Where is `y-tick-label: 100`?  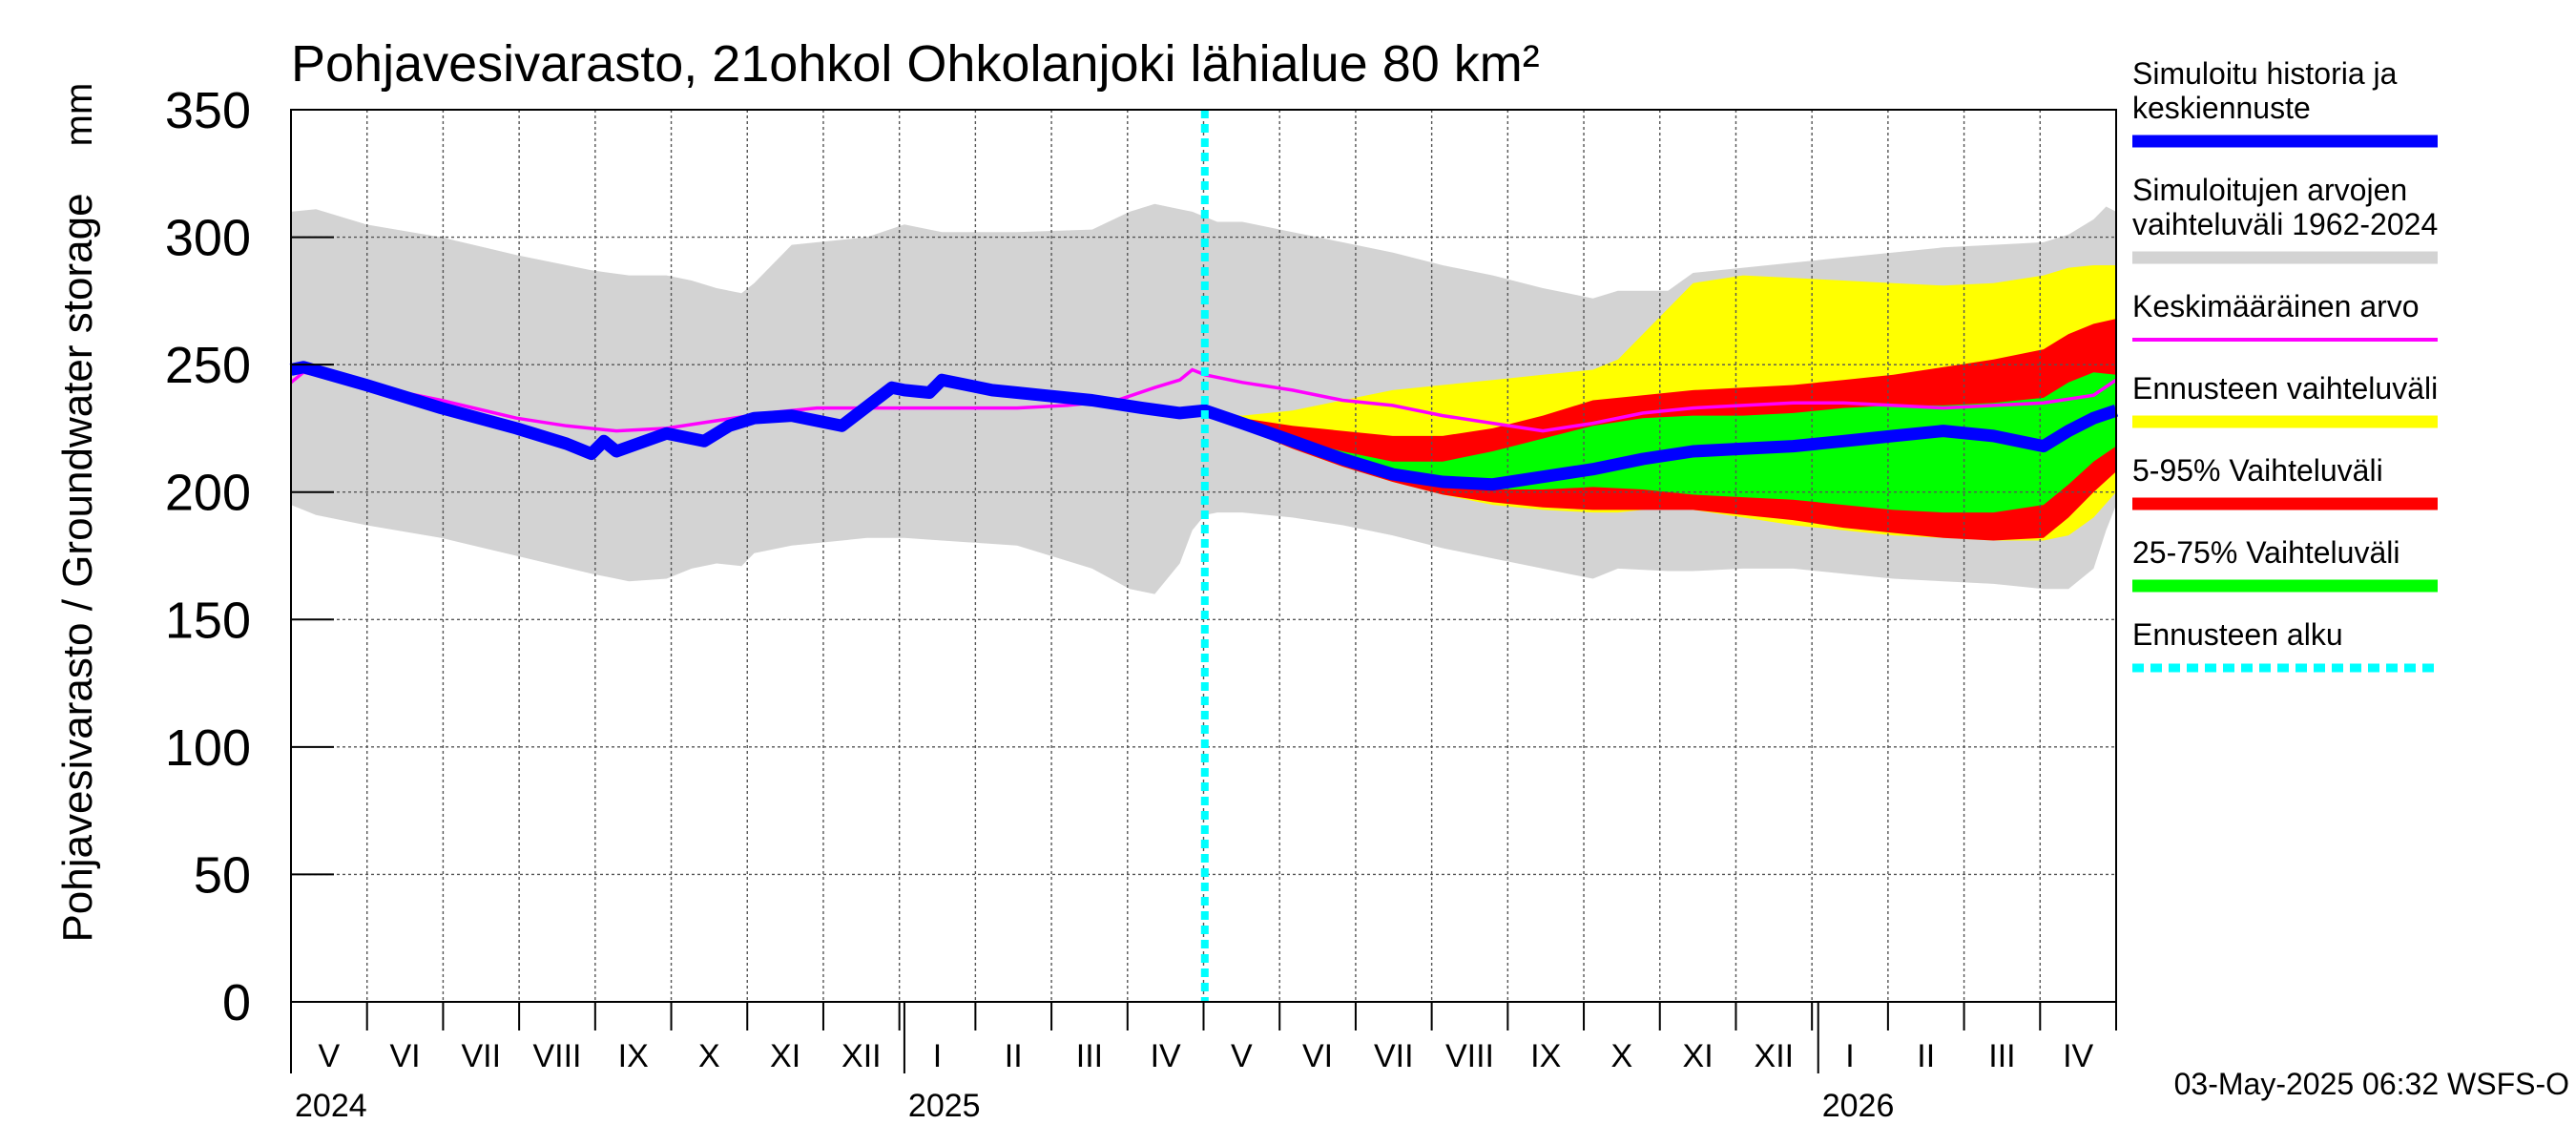
y-tick-label: 100 is located at coordinates (208, 748).